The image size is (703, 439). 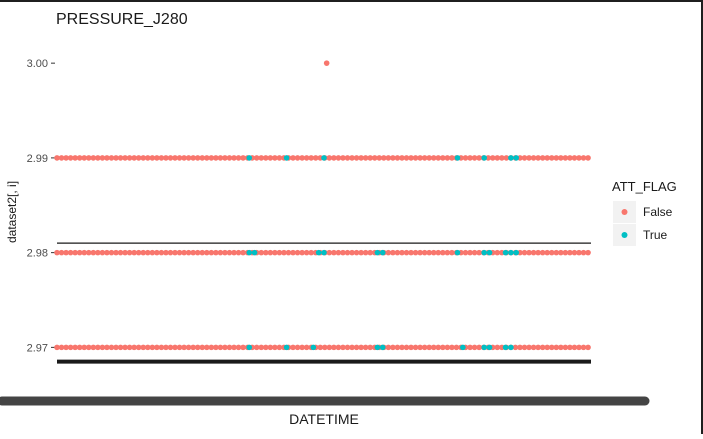 I want to click on x-axis-label: DATETIME, so click(x=324, y=419).